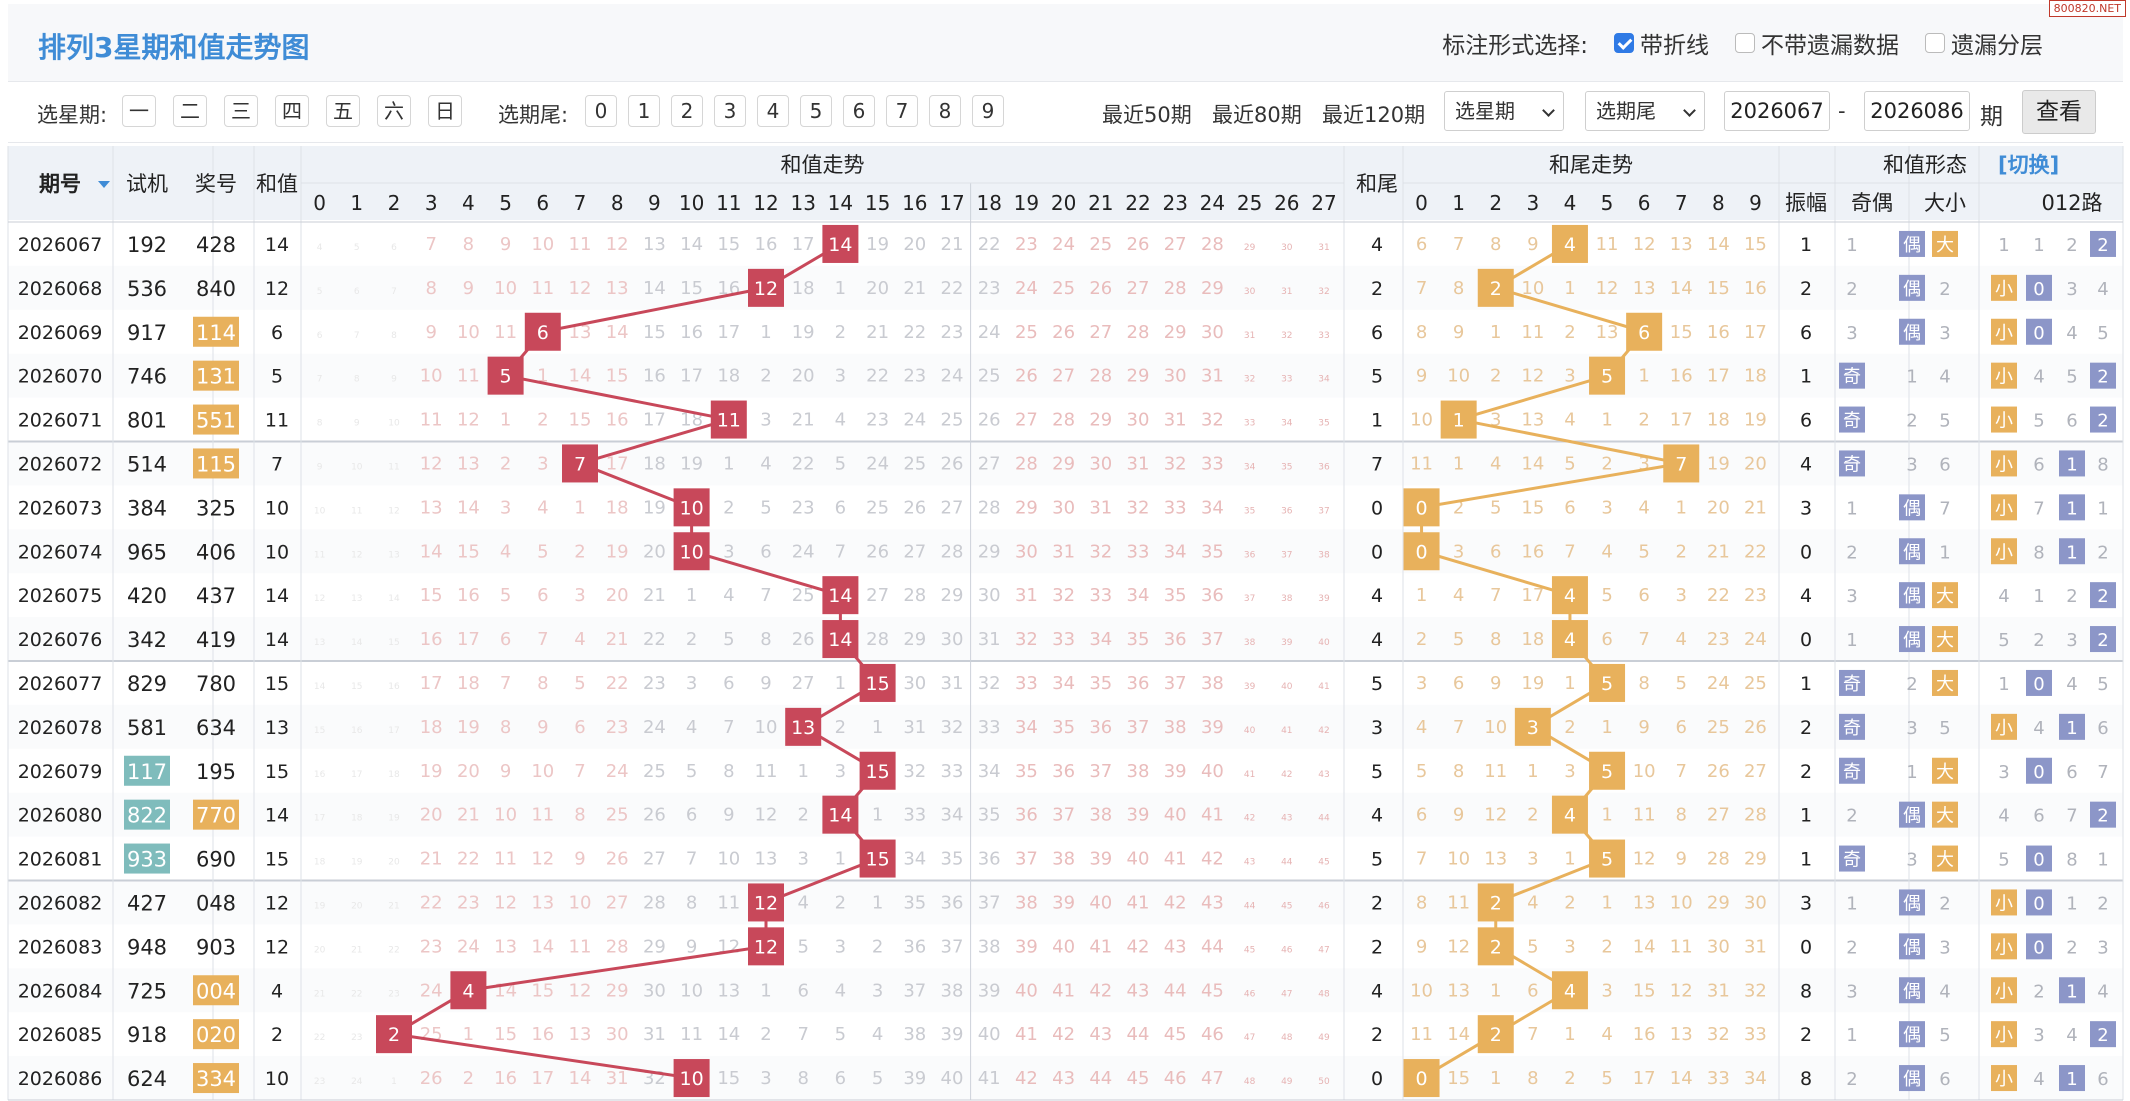 Image resolution: width=2130 pixels, height=1101 pixels. Describe the element at coordinates (1532, 683) in the screenshot. I see `tail-miss-cell: 19` at that location.